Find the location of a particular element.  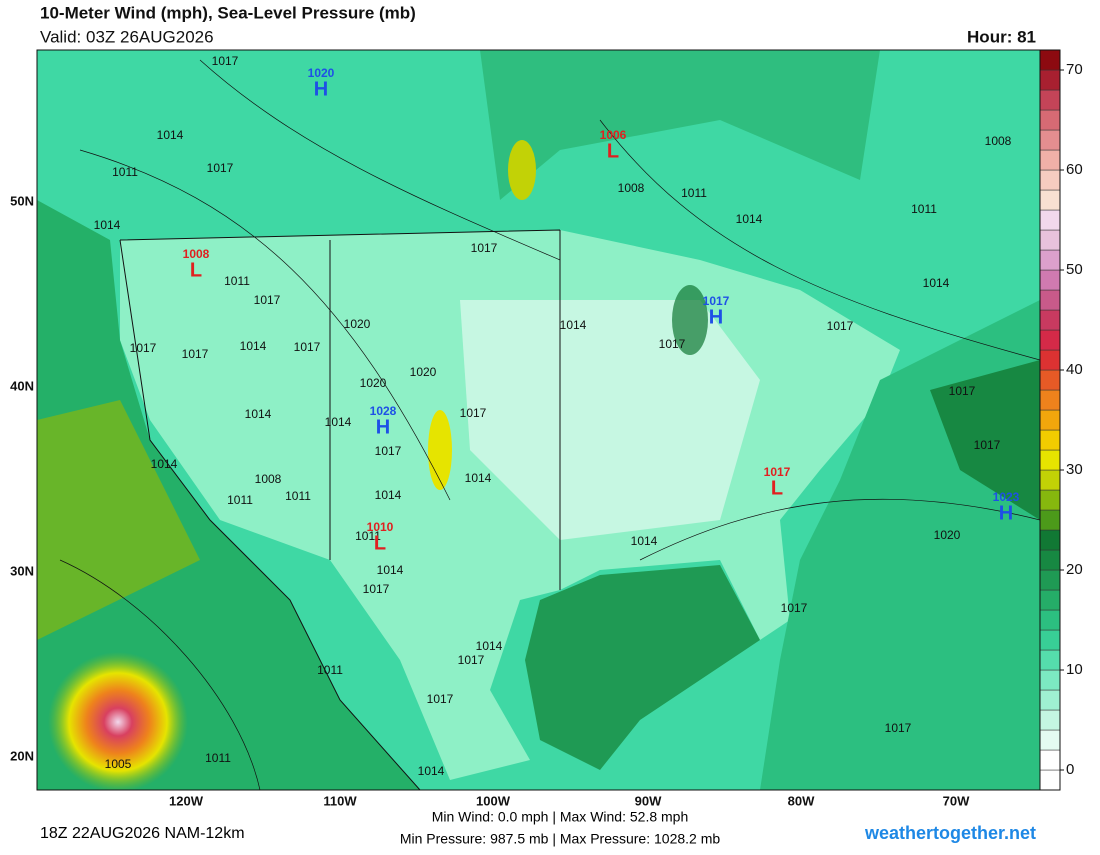

pressure-center-value: 1008 is located at coordinates (196, 254).